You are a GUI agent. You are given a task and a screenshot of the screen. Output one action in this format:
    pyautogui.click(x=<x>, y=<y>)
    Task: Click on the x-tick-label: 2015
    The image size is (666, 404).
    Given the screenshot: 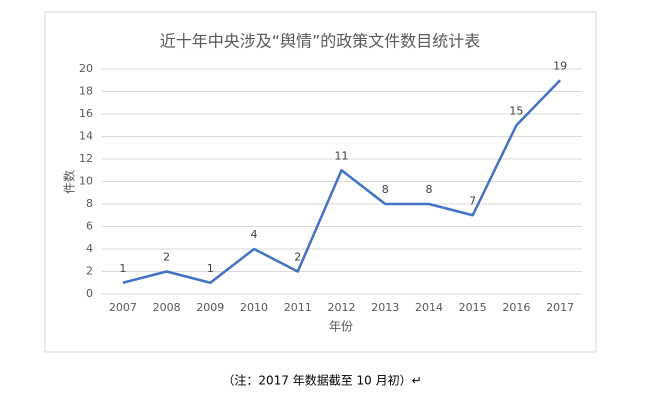 What is the action you would take?
    pyautogui.click(x=473, y=307)
    